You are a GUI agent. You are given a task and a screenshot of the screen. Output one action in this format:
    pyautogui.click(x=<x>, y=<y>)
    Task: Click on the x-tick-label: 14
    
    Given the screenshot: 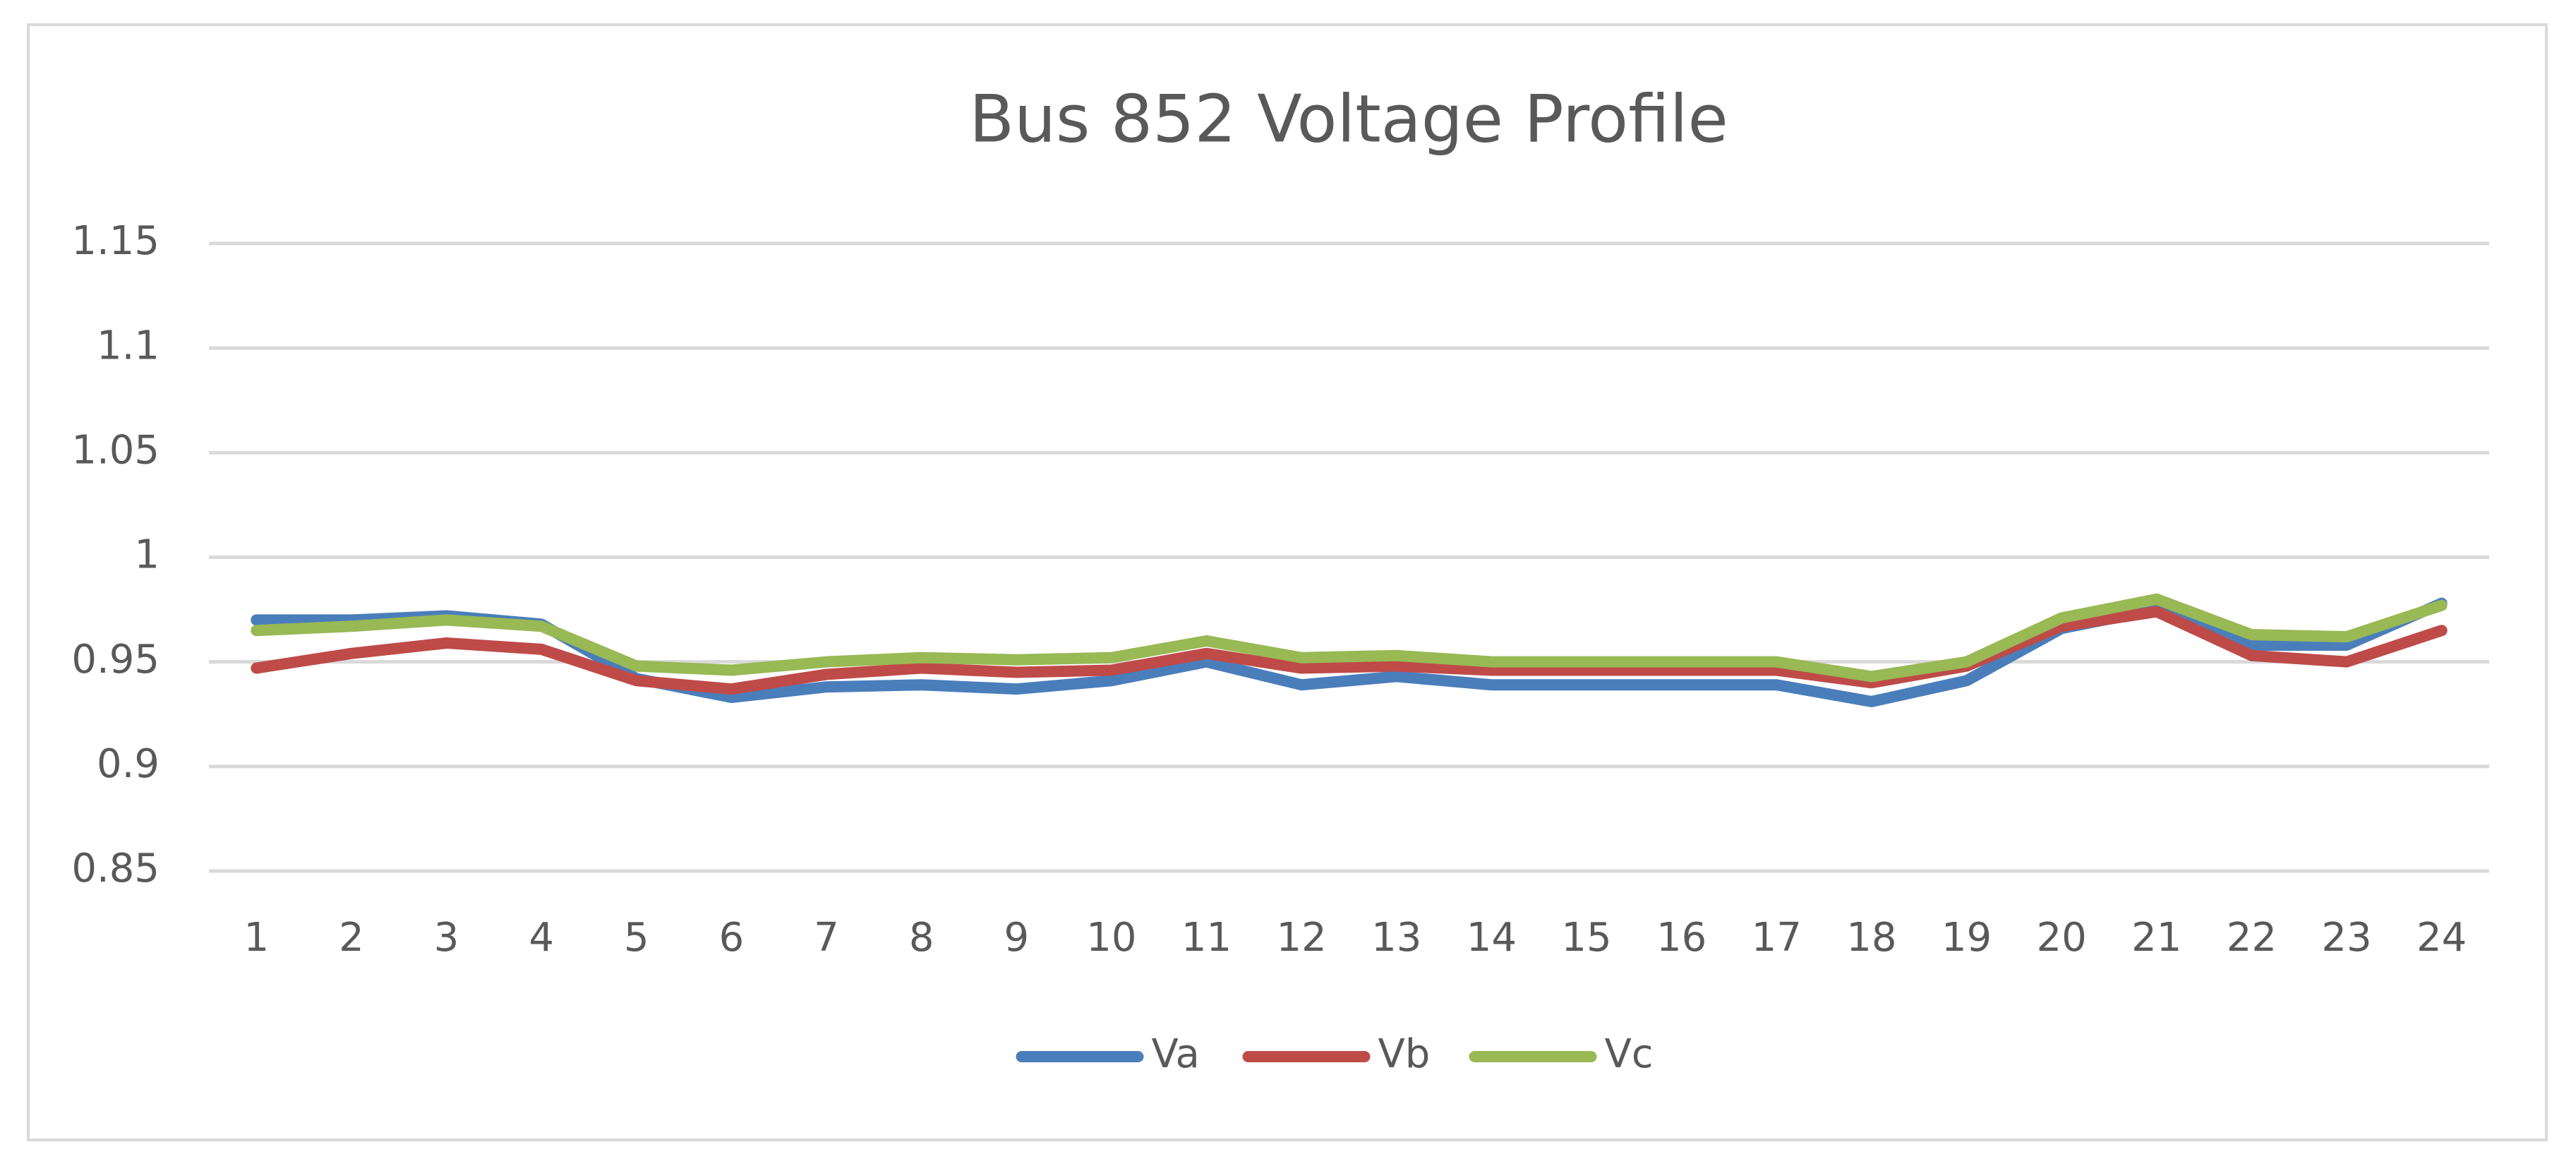 What is the action you would take?
    pyautogui.click(x=1492, y=938)
    